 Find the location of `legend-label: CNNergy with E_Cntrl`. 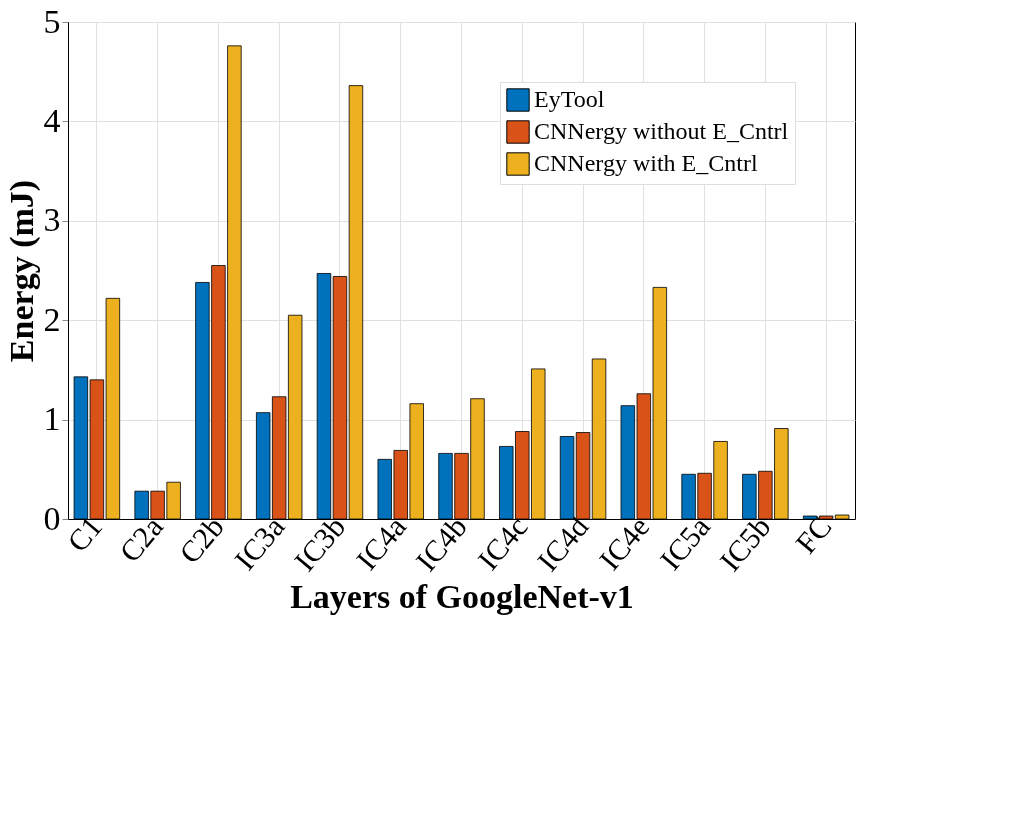

legend-label: CNNergy with E_Cntrl is located at coordinates (646, 163).